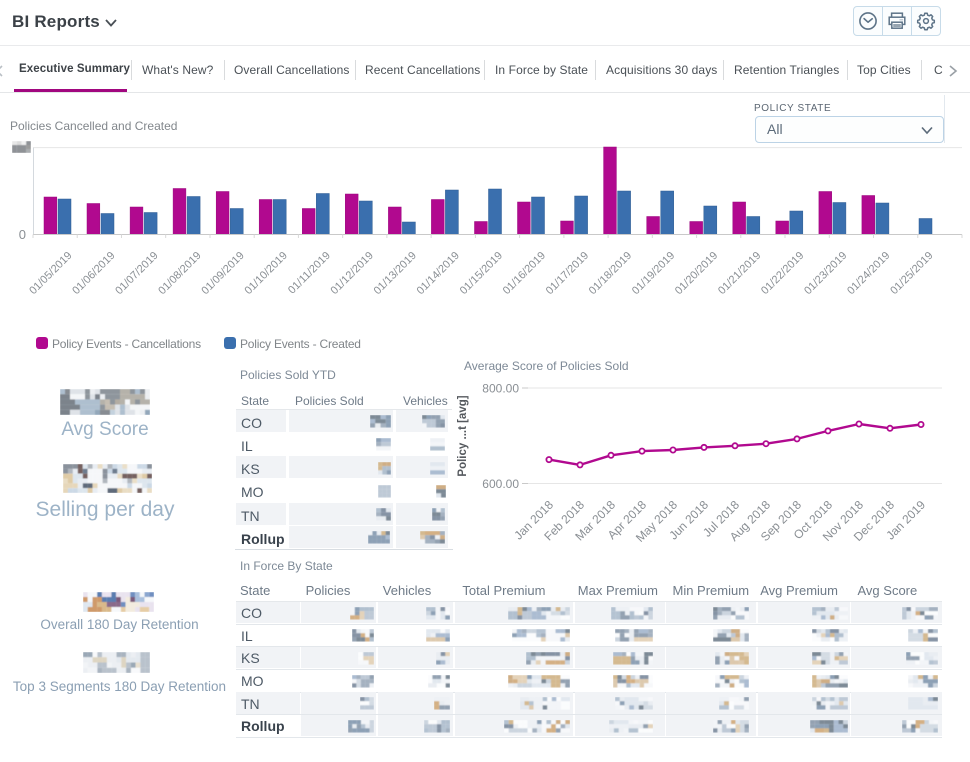 This screenshot has width=970, height=762. Describe the element at coordinates (93, 273) in the screenshot. I see `svg-text: 01/06/2019` at that location.